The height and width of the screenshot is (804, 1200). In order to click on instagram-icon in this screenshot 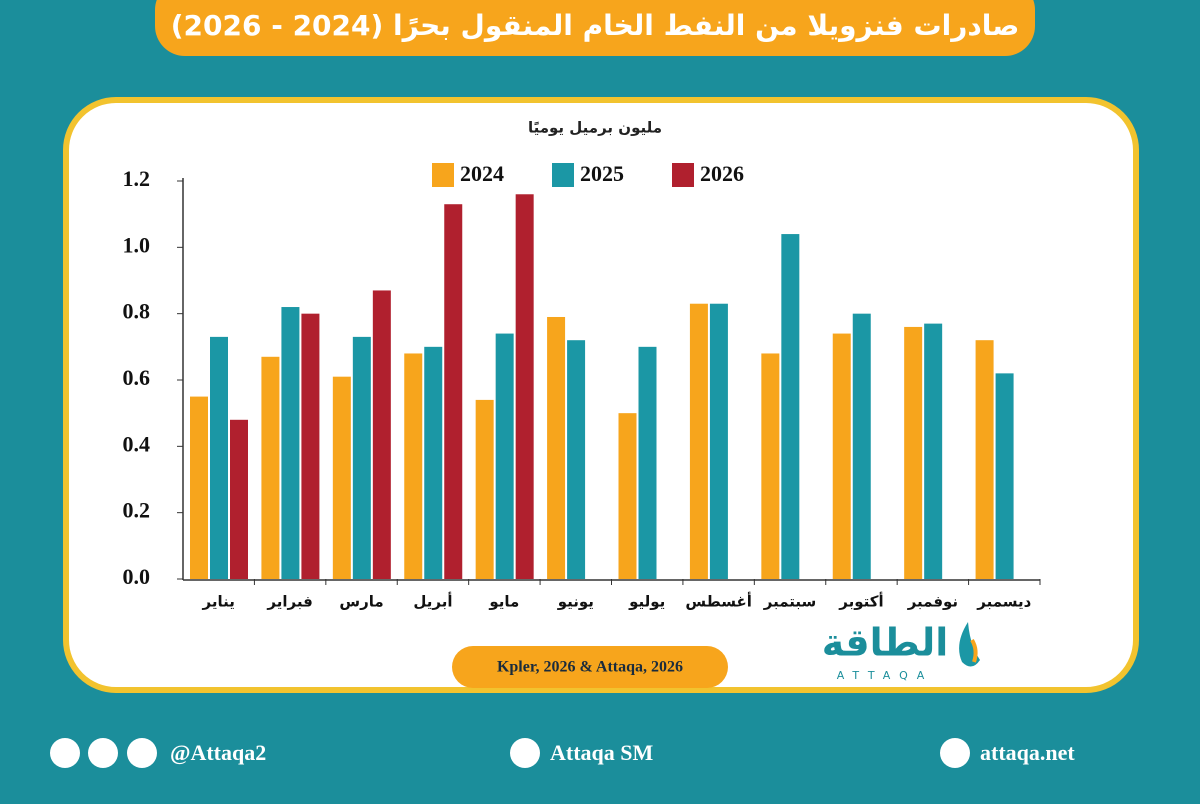, I will do `click(103, 753)`.